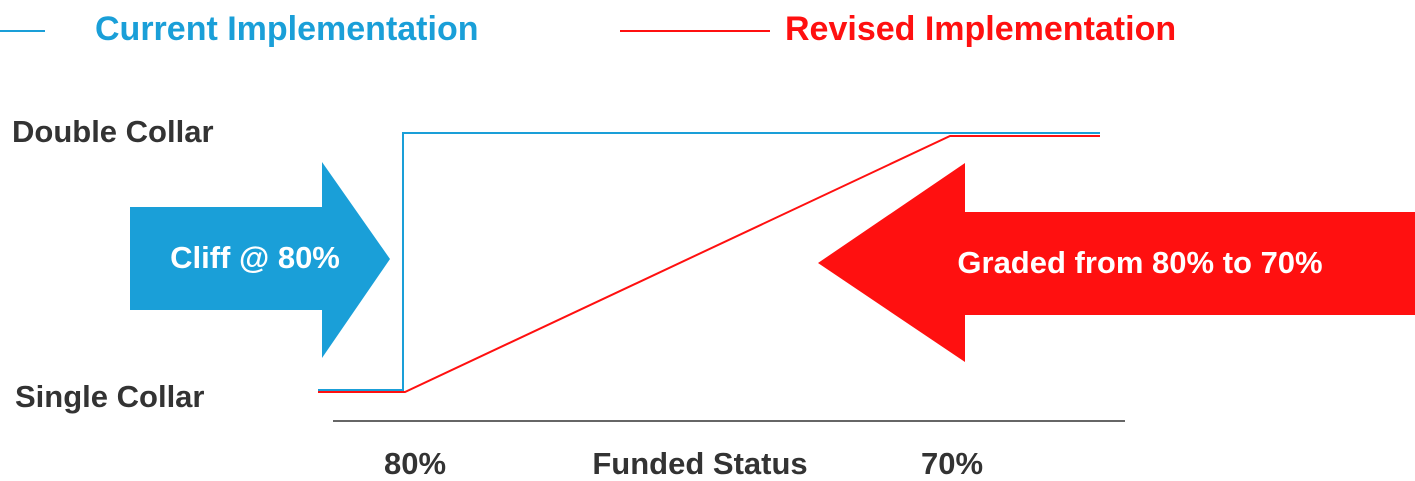 This screenshot has height=481, width=1415. Describe the element at coordinates (255, 257) in the screenshot. I see `arrow-left-label: Cliff @ 80%` at that location.